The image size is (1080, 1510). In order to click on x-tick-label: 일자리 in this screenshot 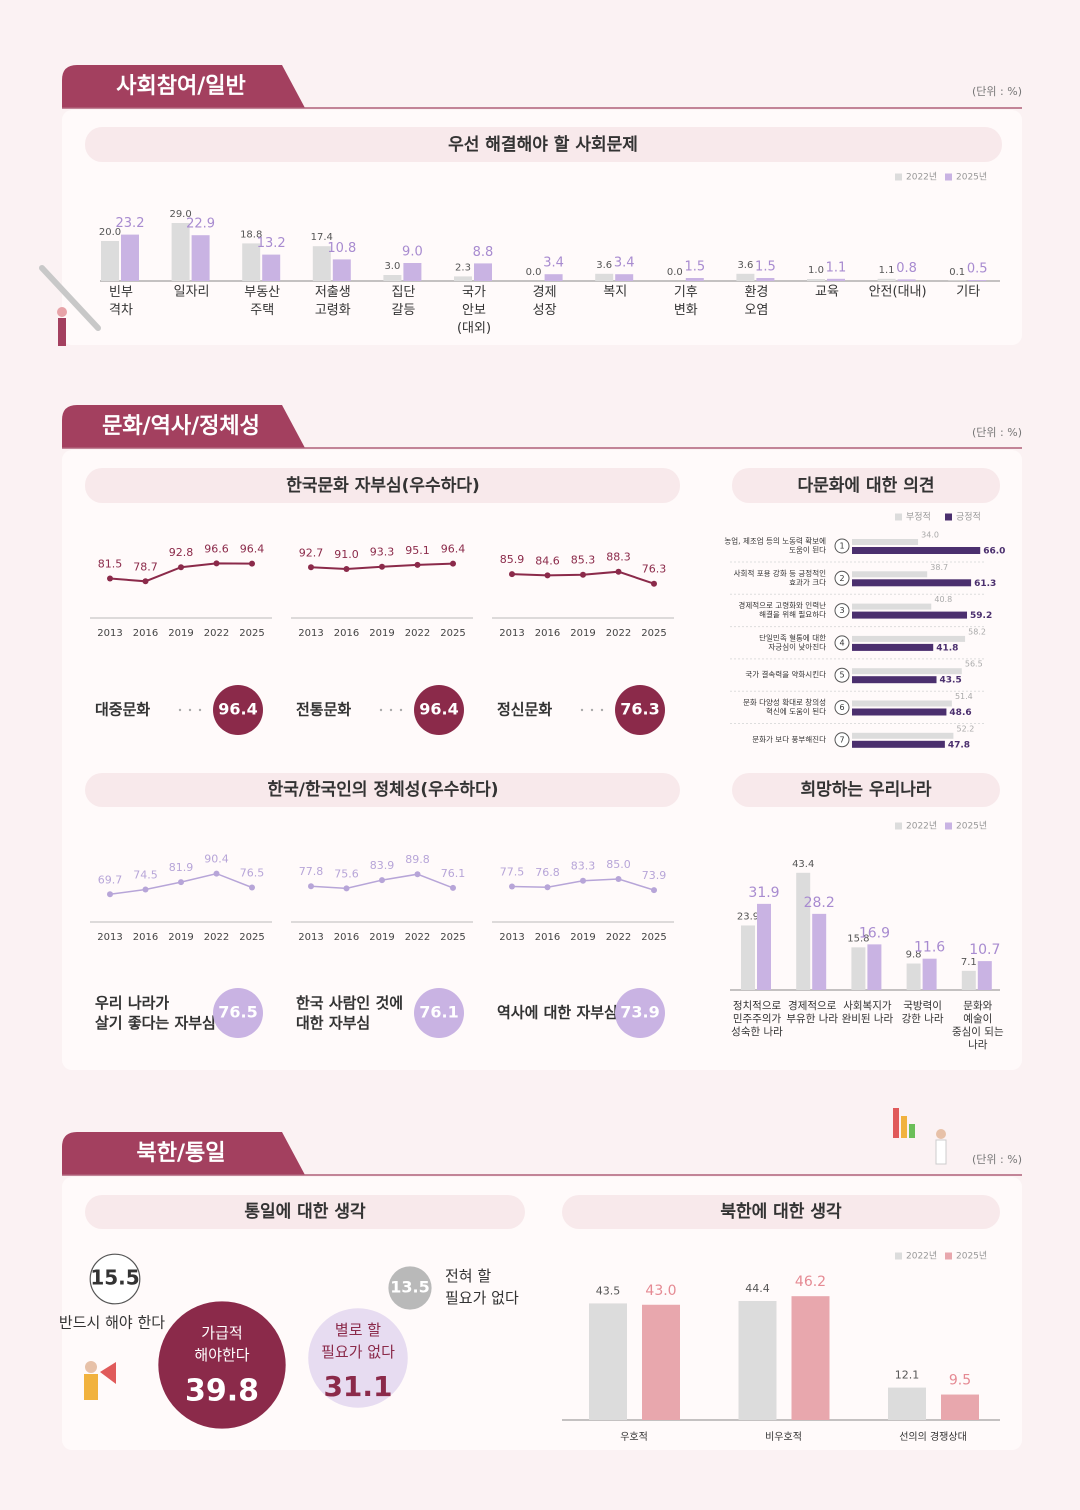, I will do `click(192, 292)`.